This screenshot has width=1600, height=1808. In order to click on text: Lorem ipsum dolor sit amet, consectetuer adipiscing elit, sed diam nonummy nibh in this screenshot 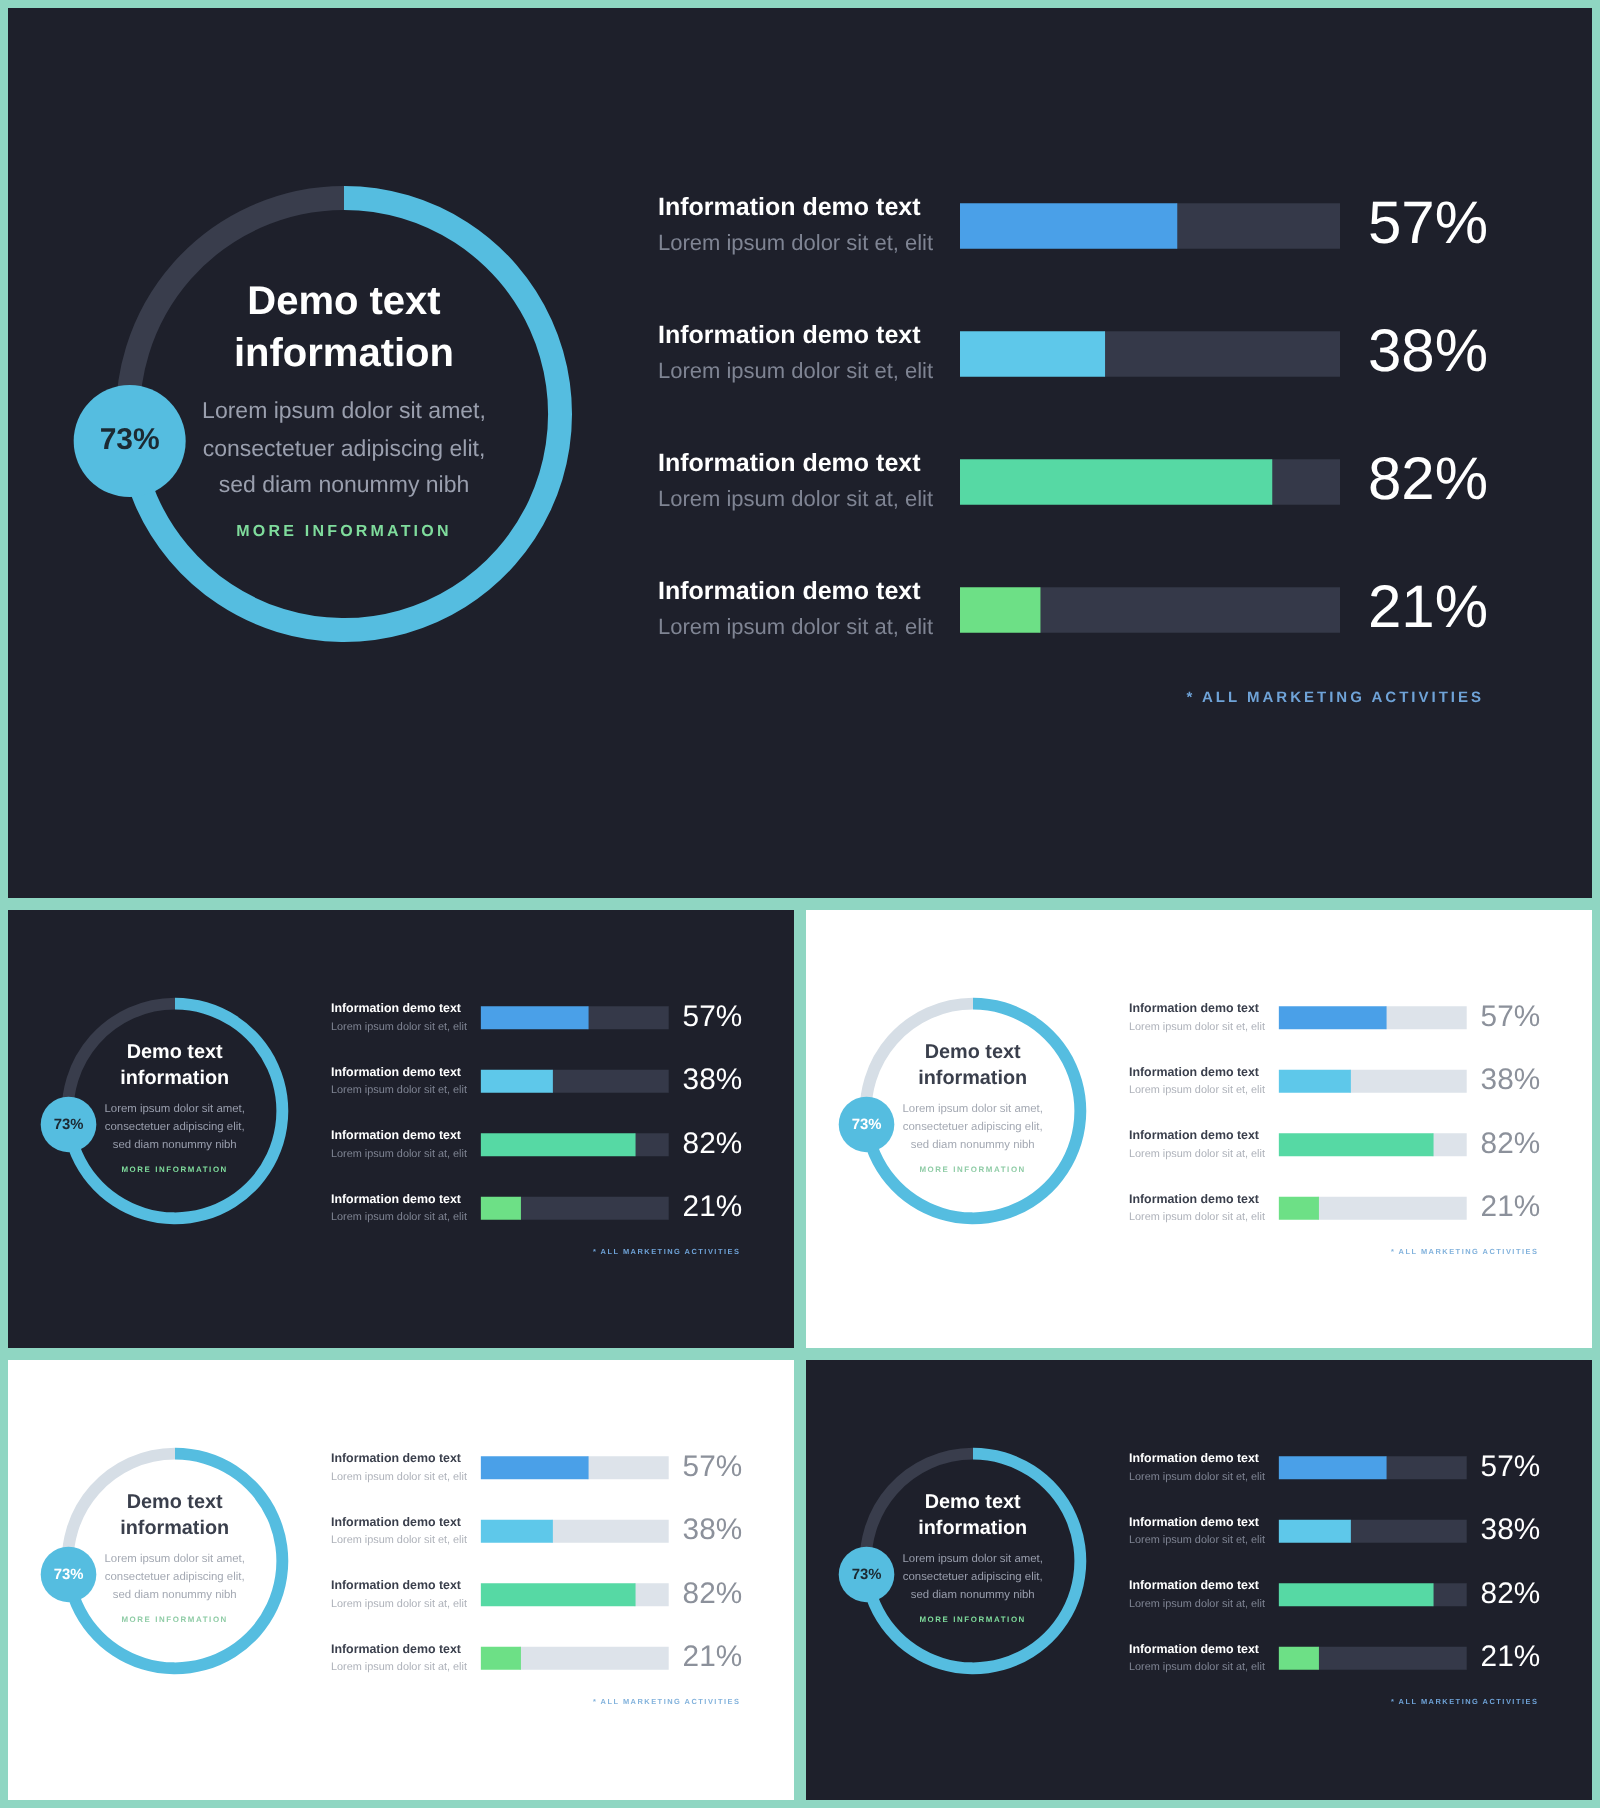, I will do `click(344, 450)`.